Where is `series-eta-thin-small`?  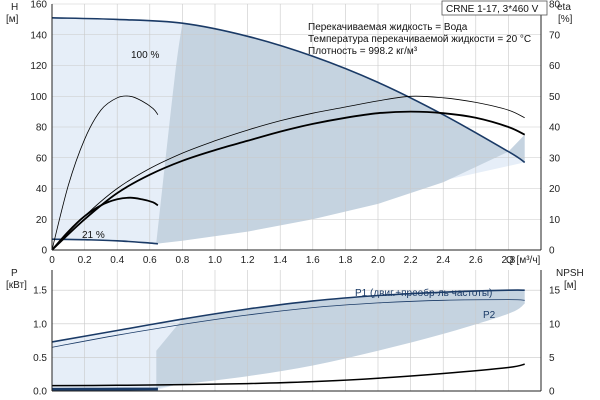
series-eta-thin-small is located at coordinates (105, 173).